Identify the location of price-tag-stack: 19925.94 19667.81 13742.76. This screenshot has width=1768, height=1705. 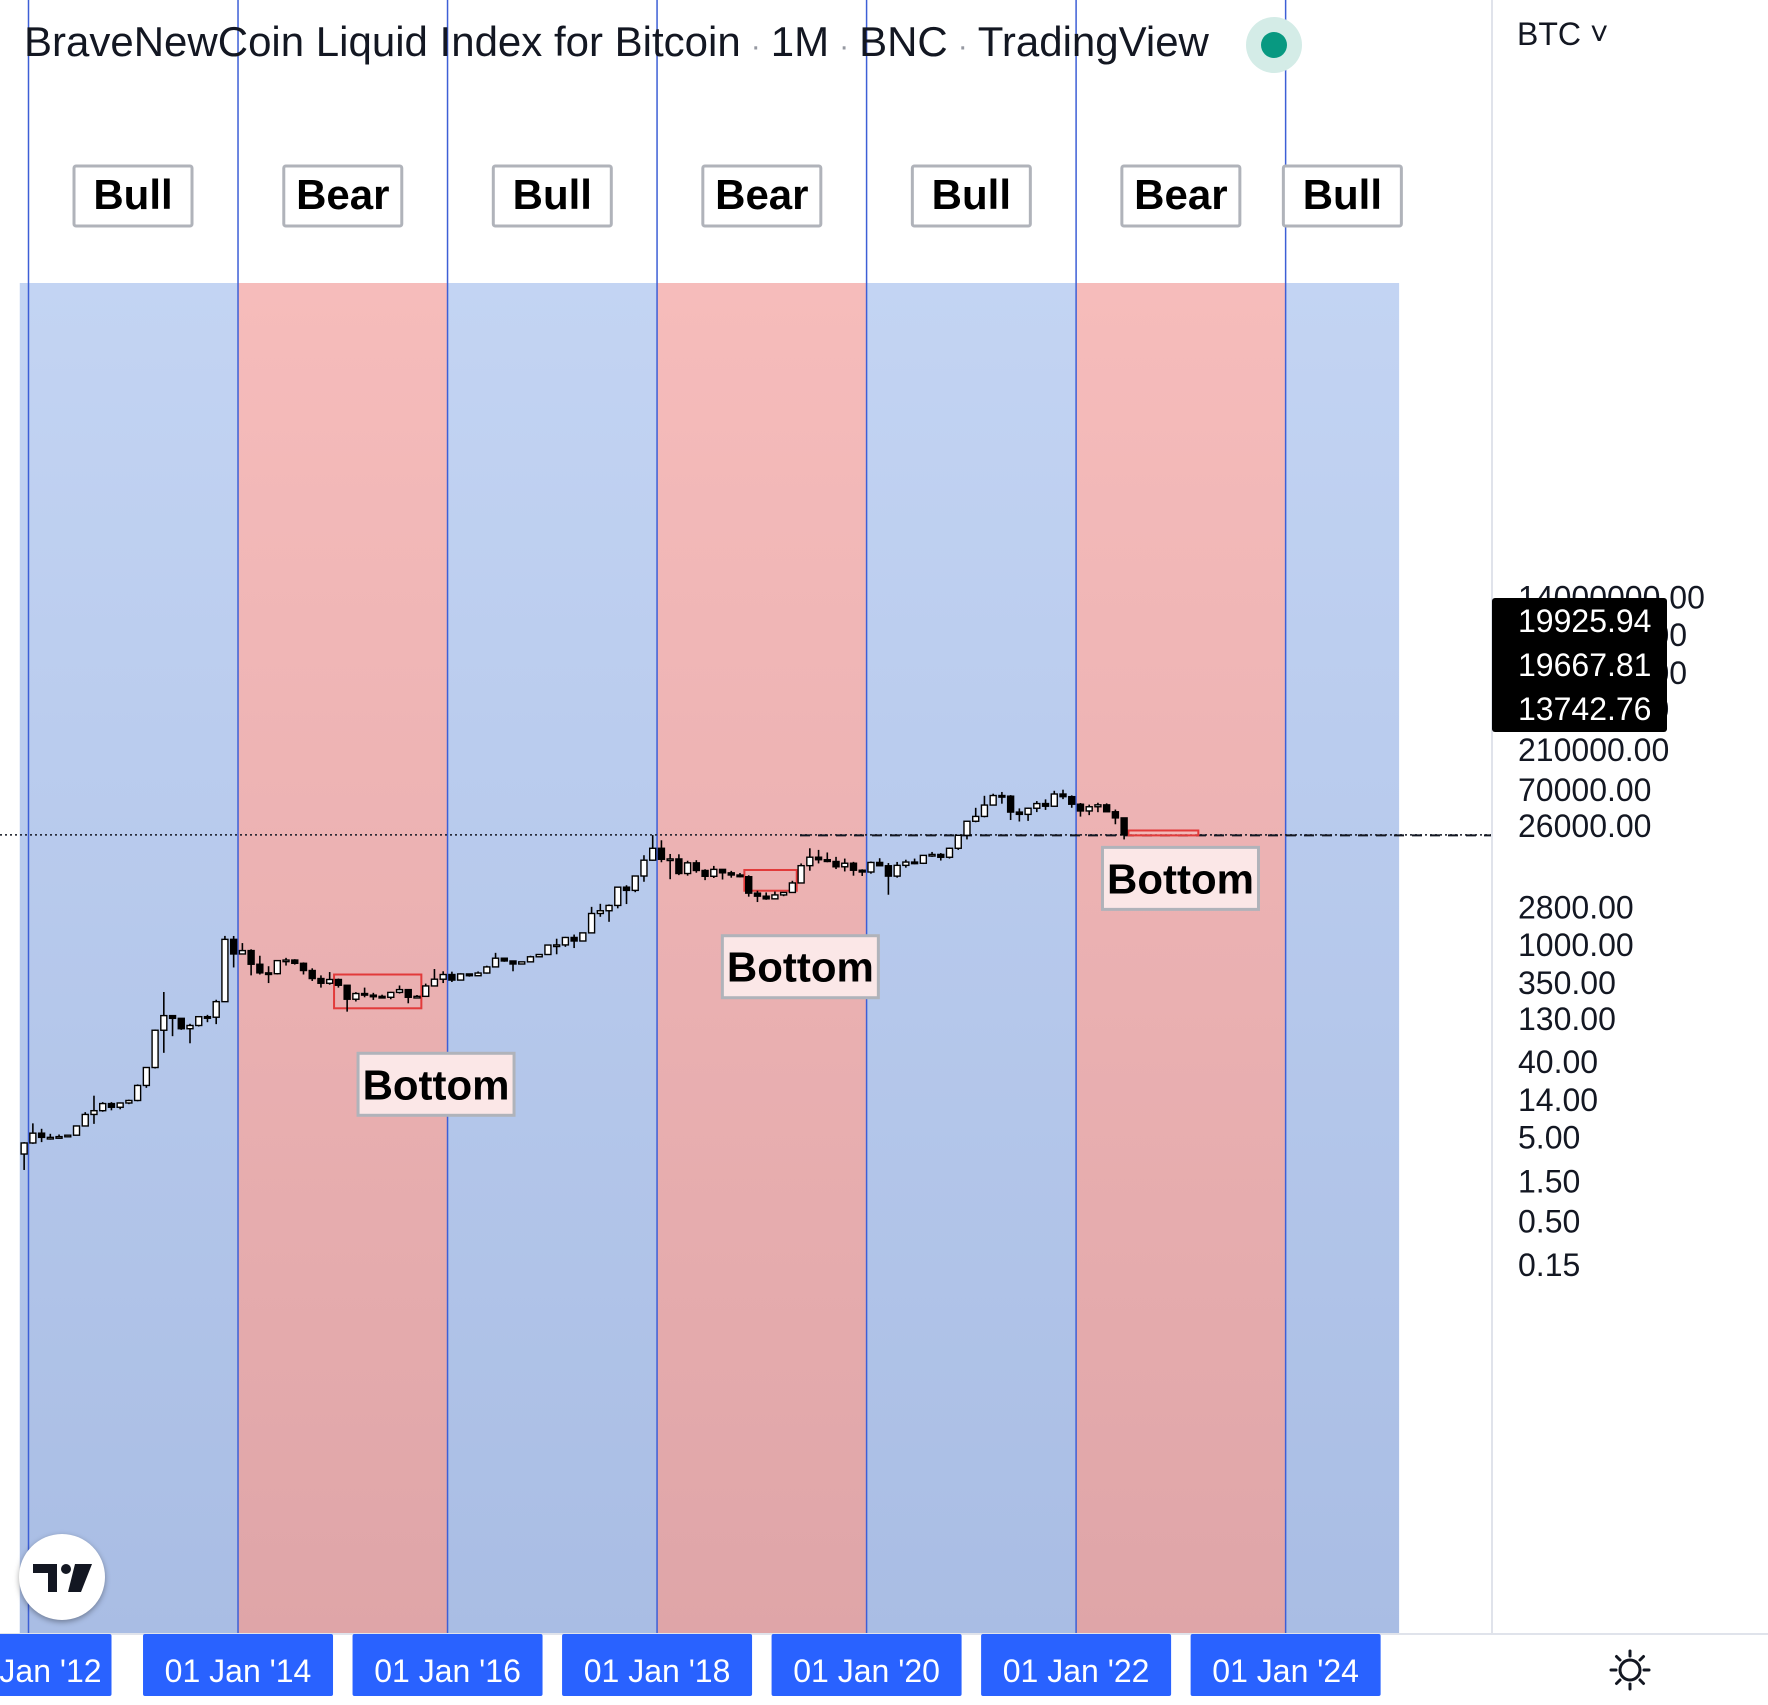
(1579, 665).